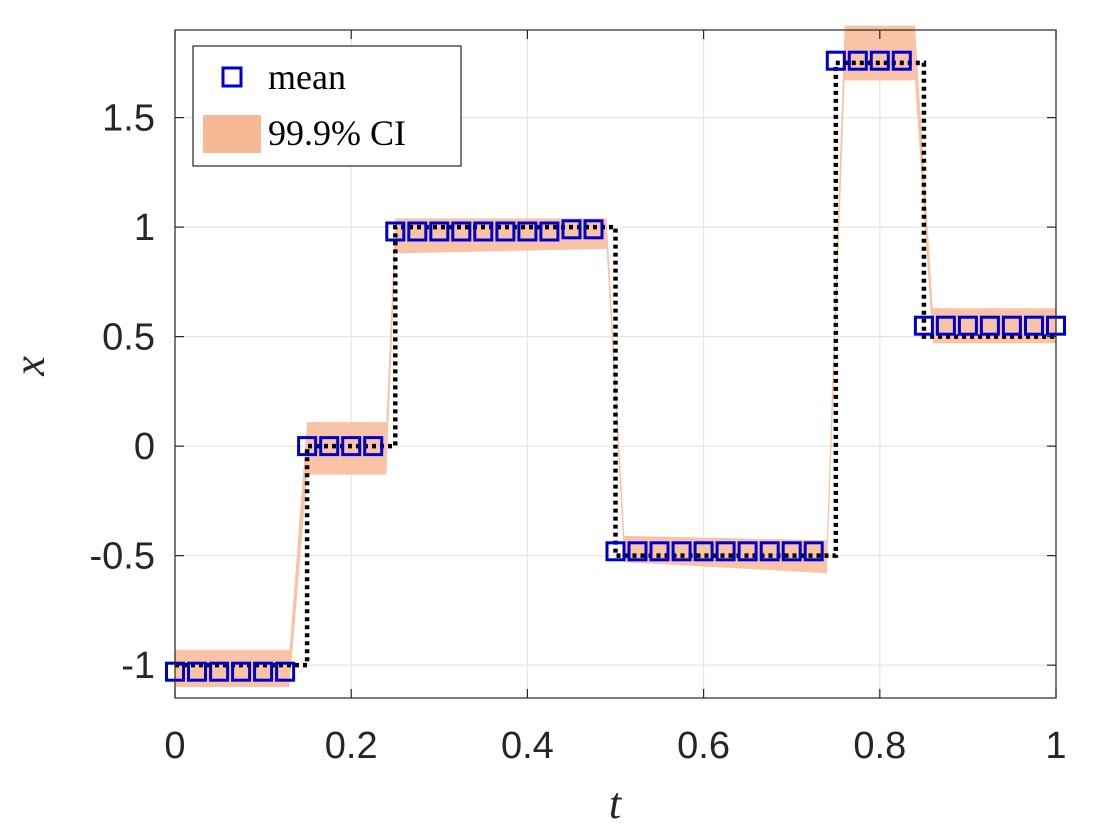 The height and width of the screenshot is (840, 1120). Describe the element at coordinates (232, 77) in the screenshot. I see `legend-mean-marker` at that location.